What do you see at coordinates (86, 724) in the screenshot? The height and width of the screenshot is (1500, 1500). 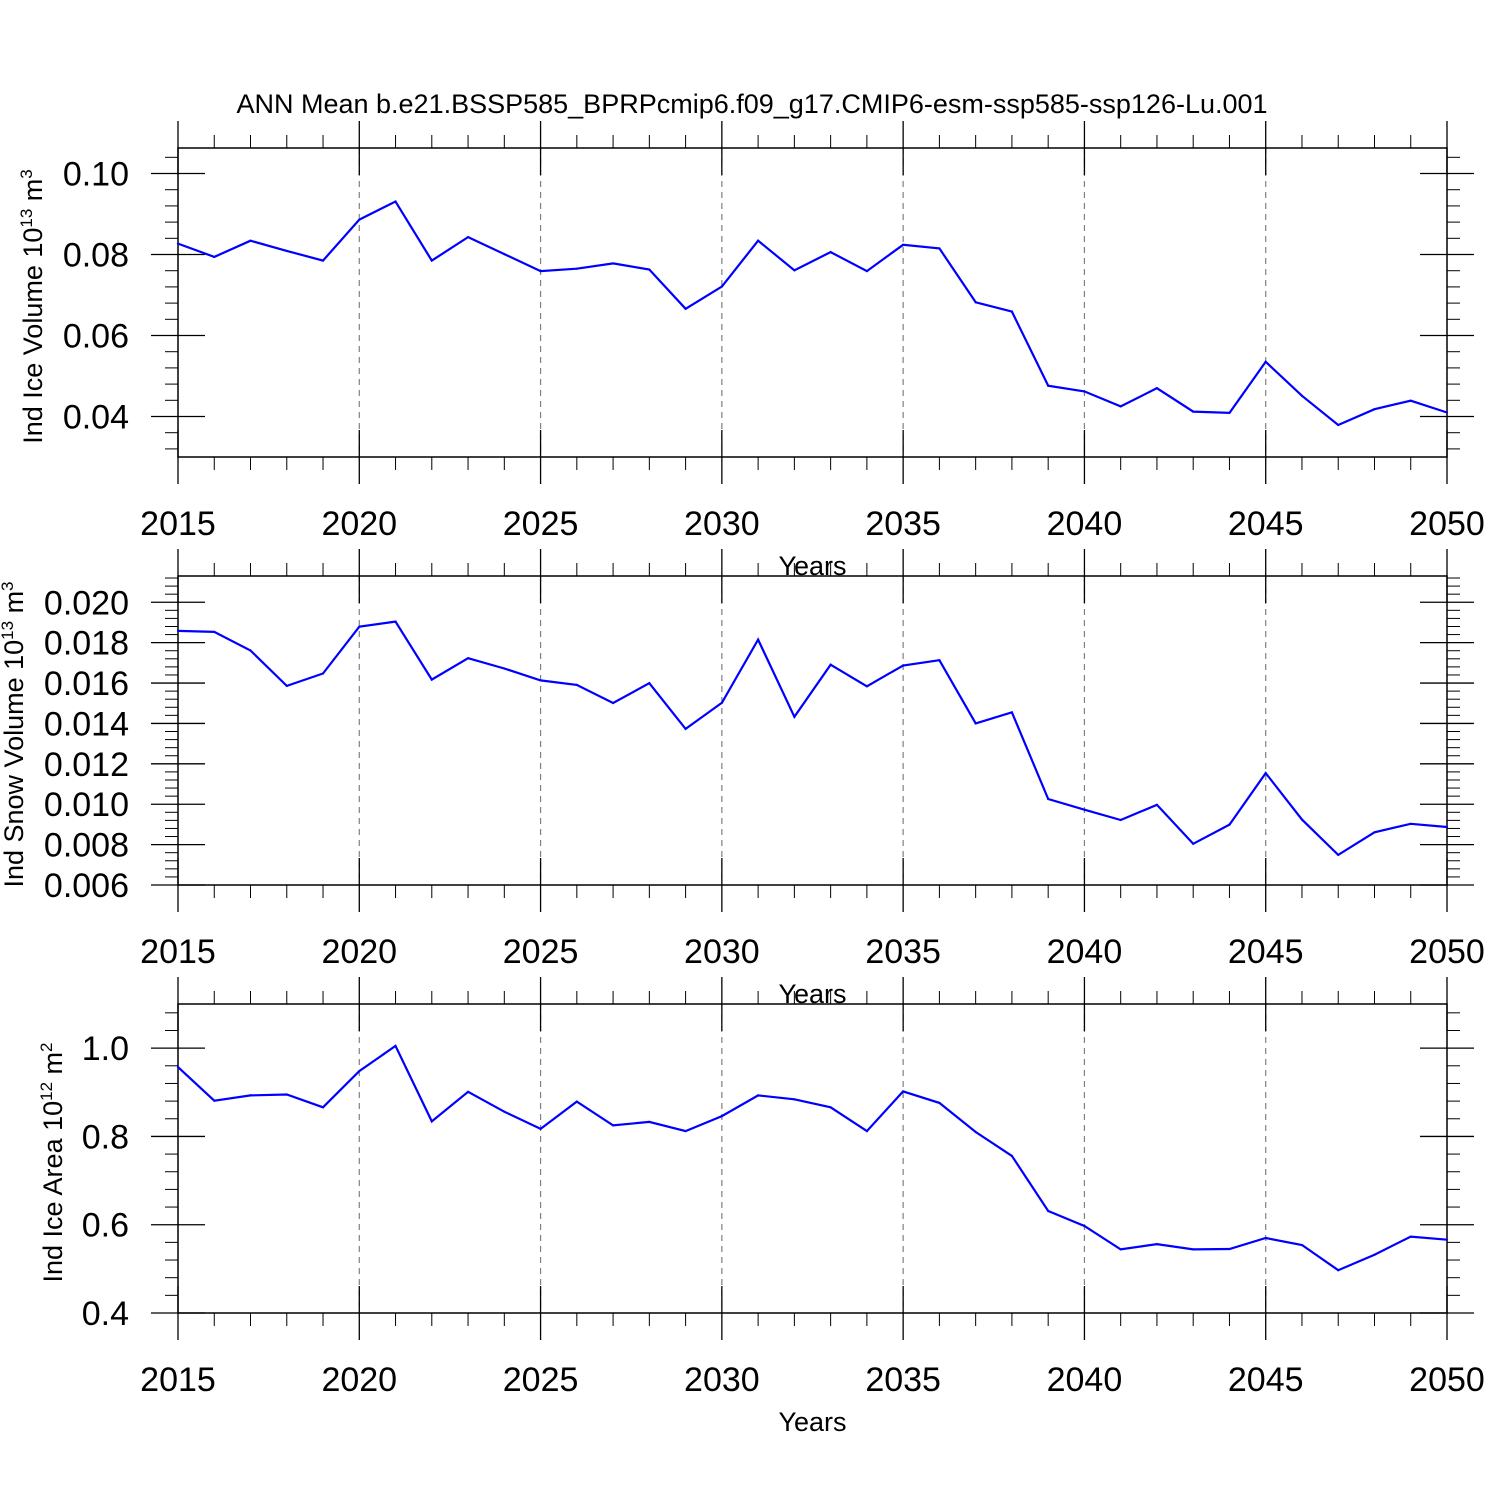 I see `y-tick-label: 0.014` at bounding box center [86, 724].